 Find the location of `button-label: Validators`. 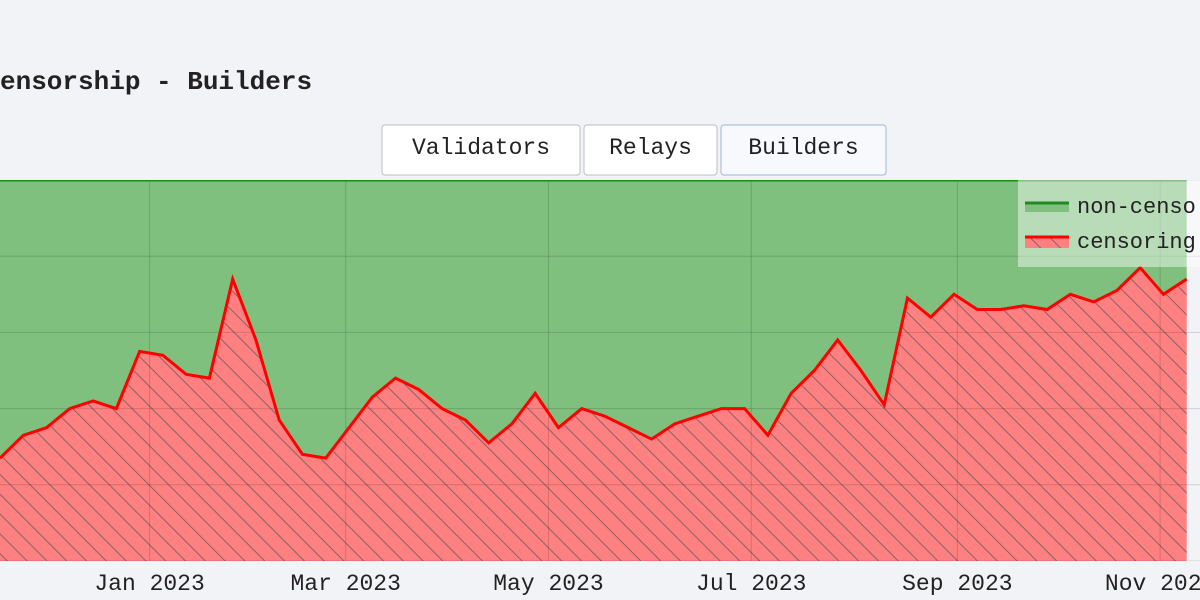

button-label: Validators is located at coordinates (481, 148).